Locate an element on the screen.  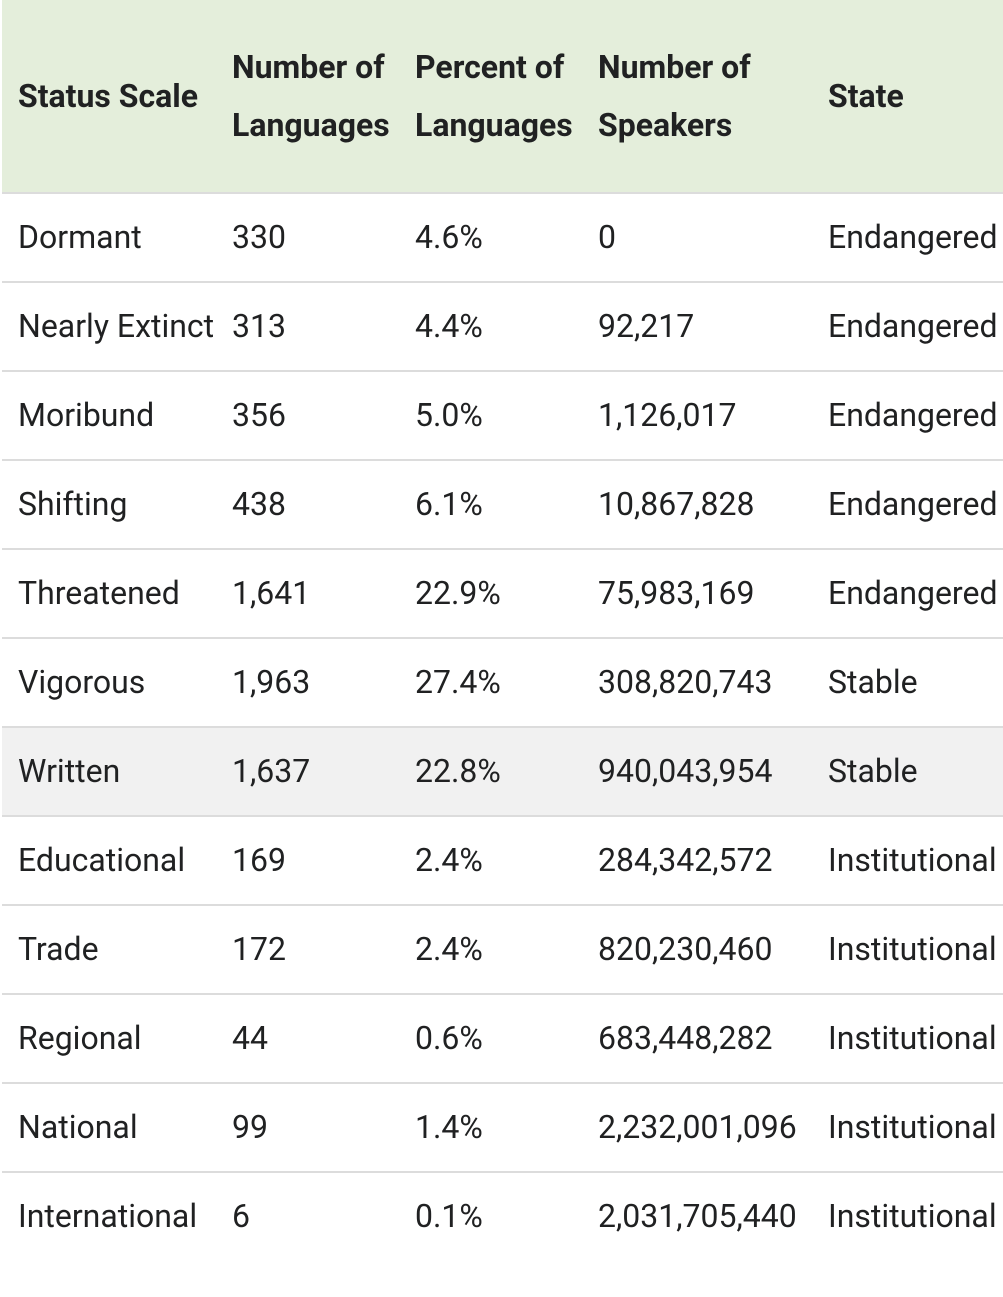
table-row: Written 1,637 22.8% 940,043,954 Stable is located at coordinates (502, 771).